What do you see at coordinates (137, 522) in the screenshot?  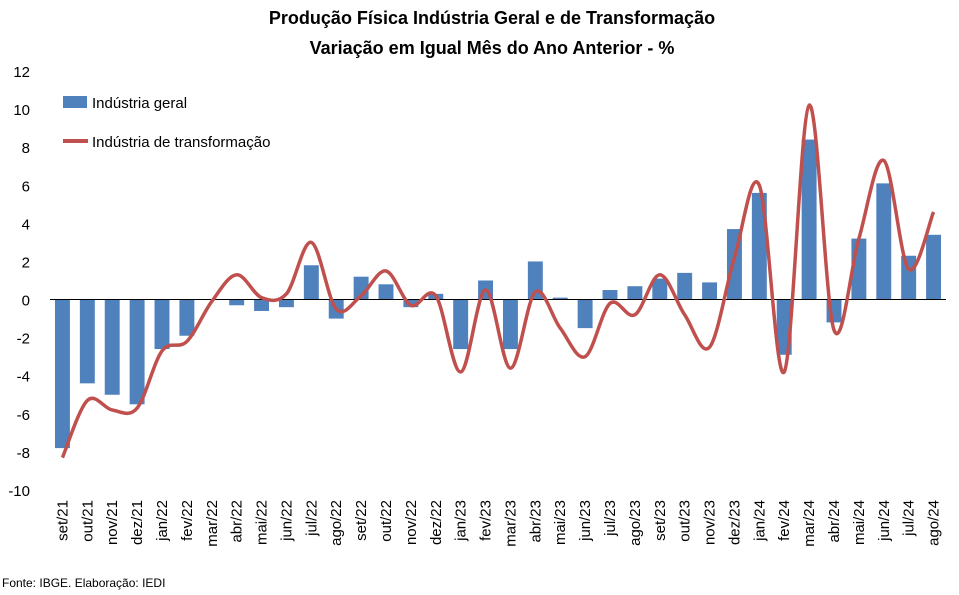 I see `x-tick-label: dez/21` at bounding box center [137, 522].